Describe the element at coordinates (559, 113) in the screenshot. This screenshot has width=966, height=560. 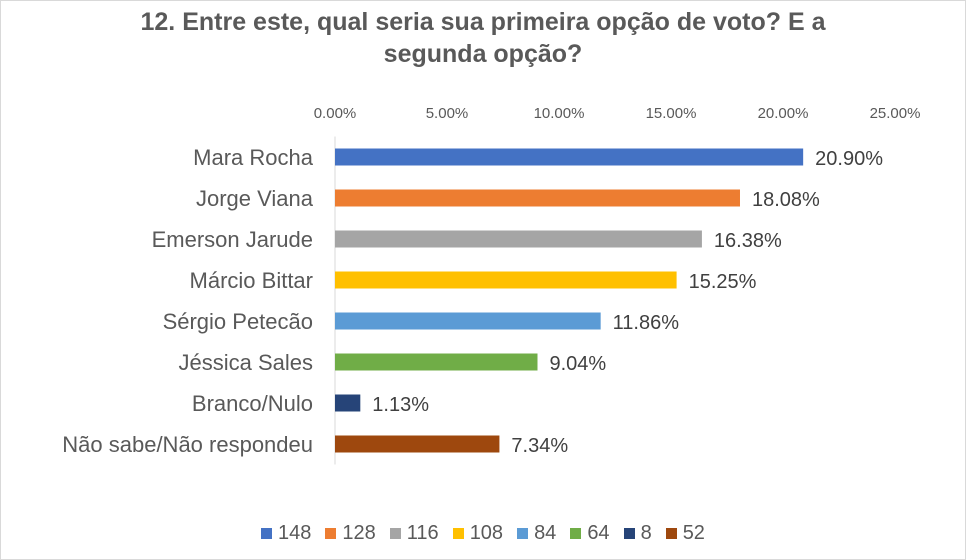
I see `x-tick-label: 10.00%` at that location.